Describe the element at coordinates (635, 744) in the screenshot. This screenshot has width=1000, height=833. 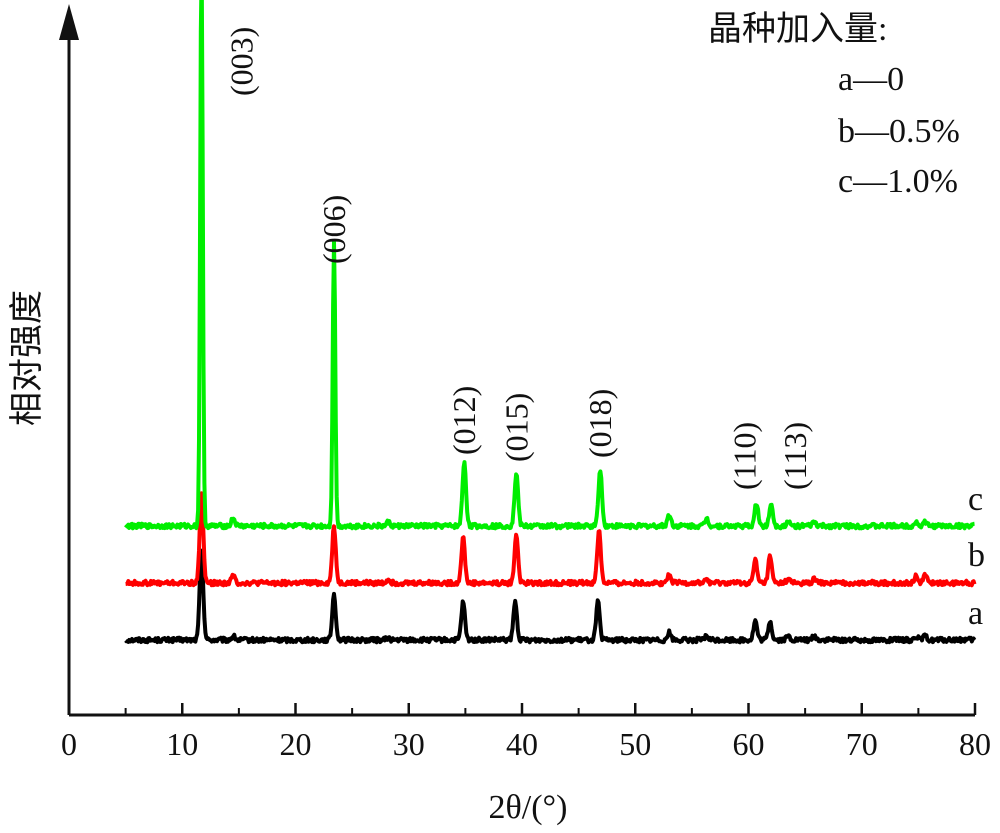
I see `x-tick-label: 50` at that location.